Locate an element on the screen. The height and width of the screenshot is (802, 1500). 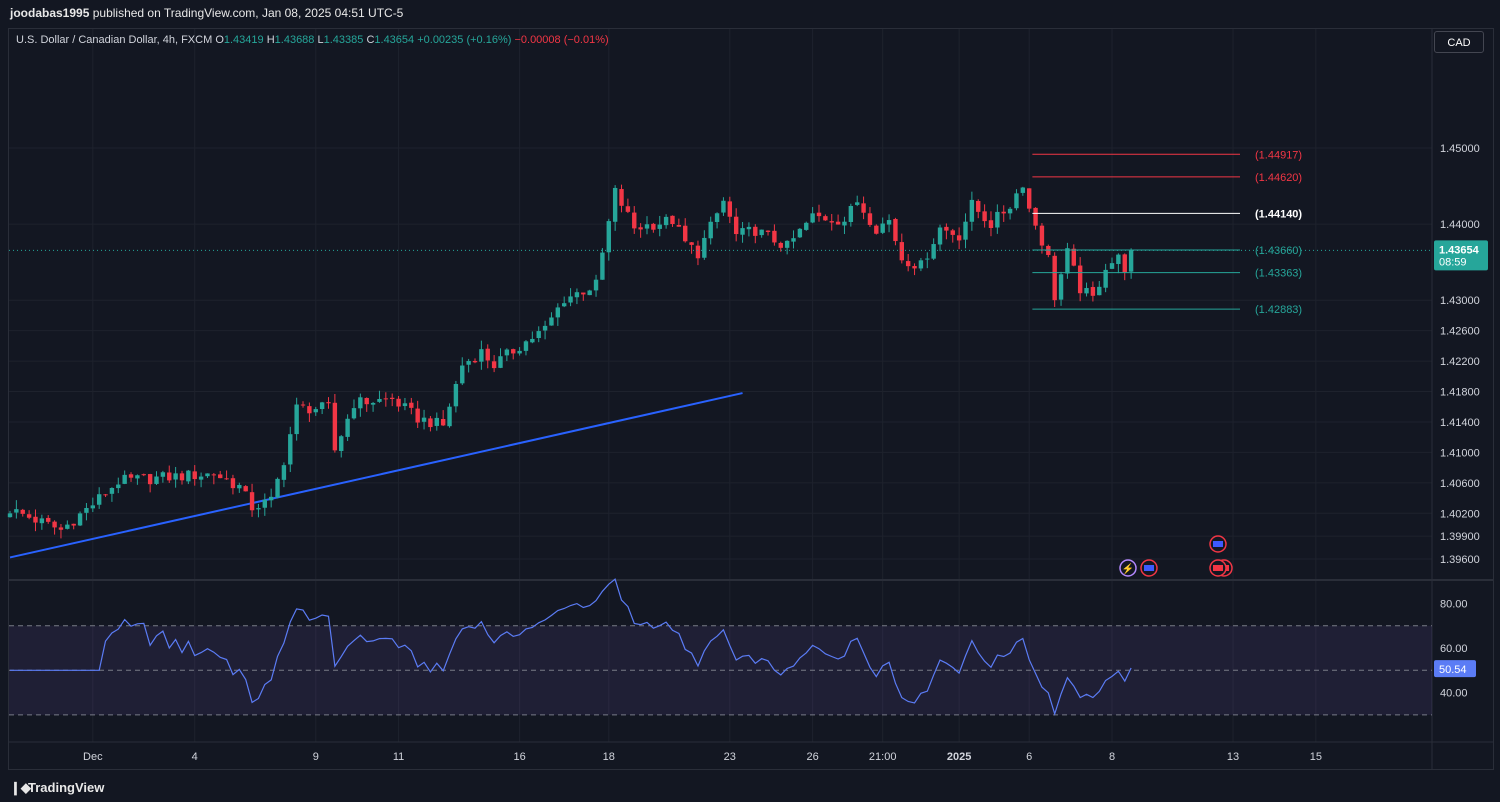
time-tick-label: 8 is located at coordinates (1112, 757).